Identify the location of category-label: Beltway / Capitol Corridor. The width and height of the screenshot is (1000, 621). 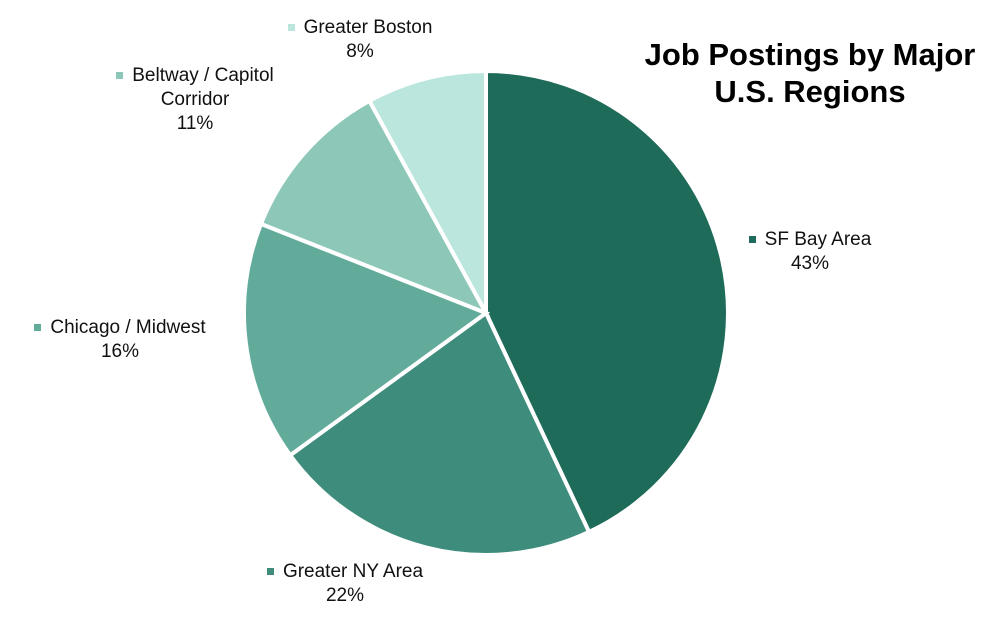
(203, 87).